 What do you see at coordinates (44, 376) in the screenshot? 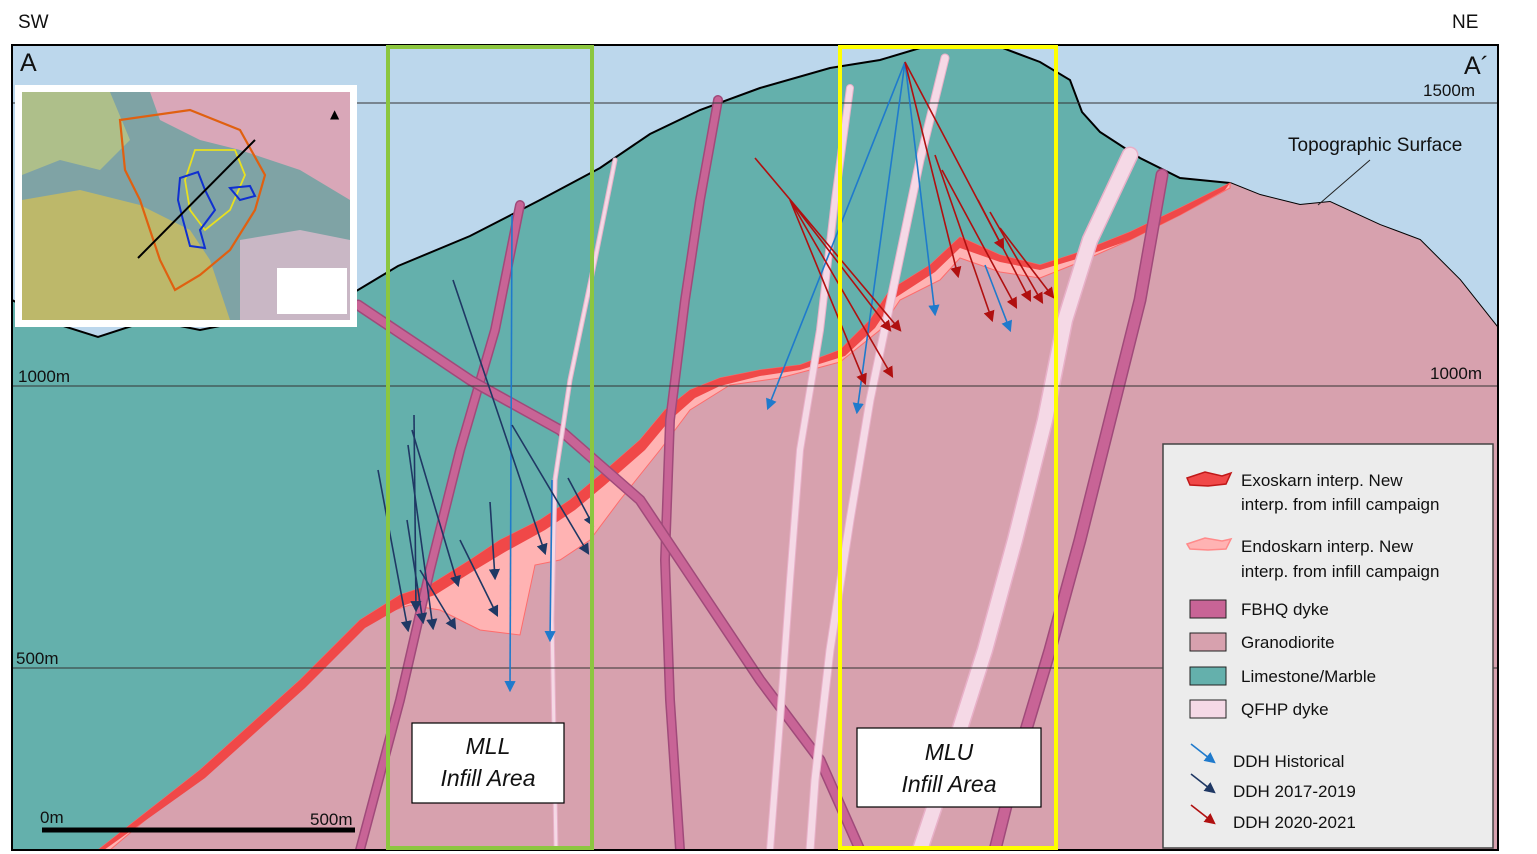
I see `elevation-1000-left-label: 1000m` at bounding box center [44, 376].